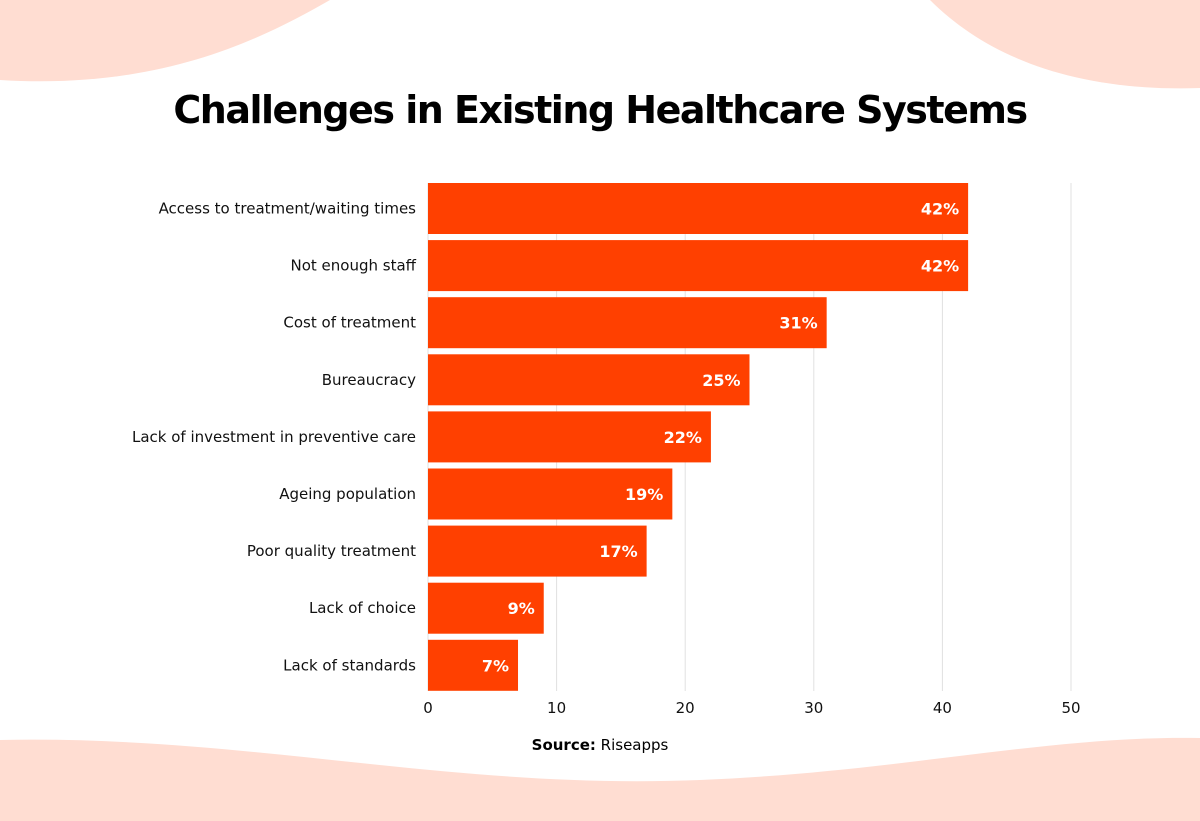  I want to click on source-note: Source: Riseapps, so click(600, 745).